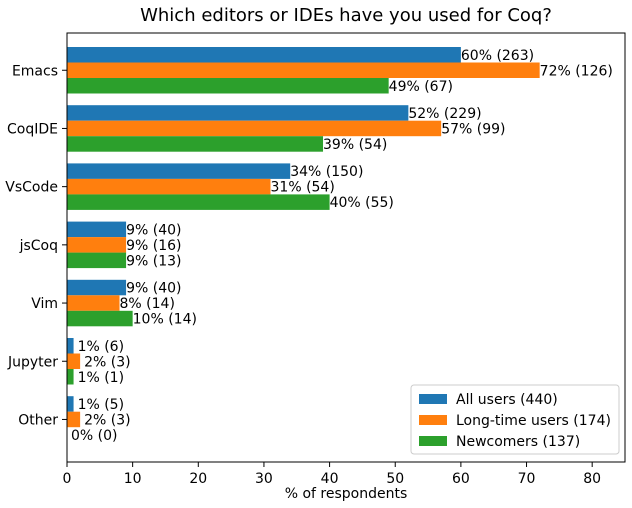 The width and height of the screenshot is (632, 508). What do you see at coordinates (38, 420) in the screenshot?
I see `y-tick-label: Other` at bounding box center [38, 420].